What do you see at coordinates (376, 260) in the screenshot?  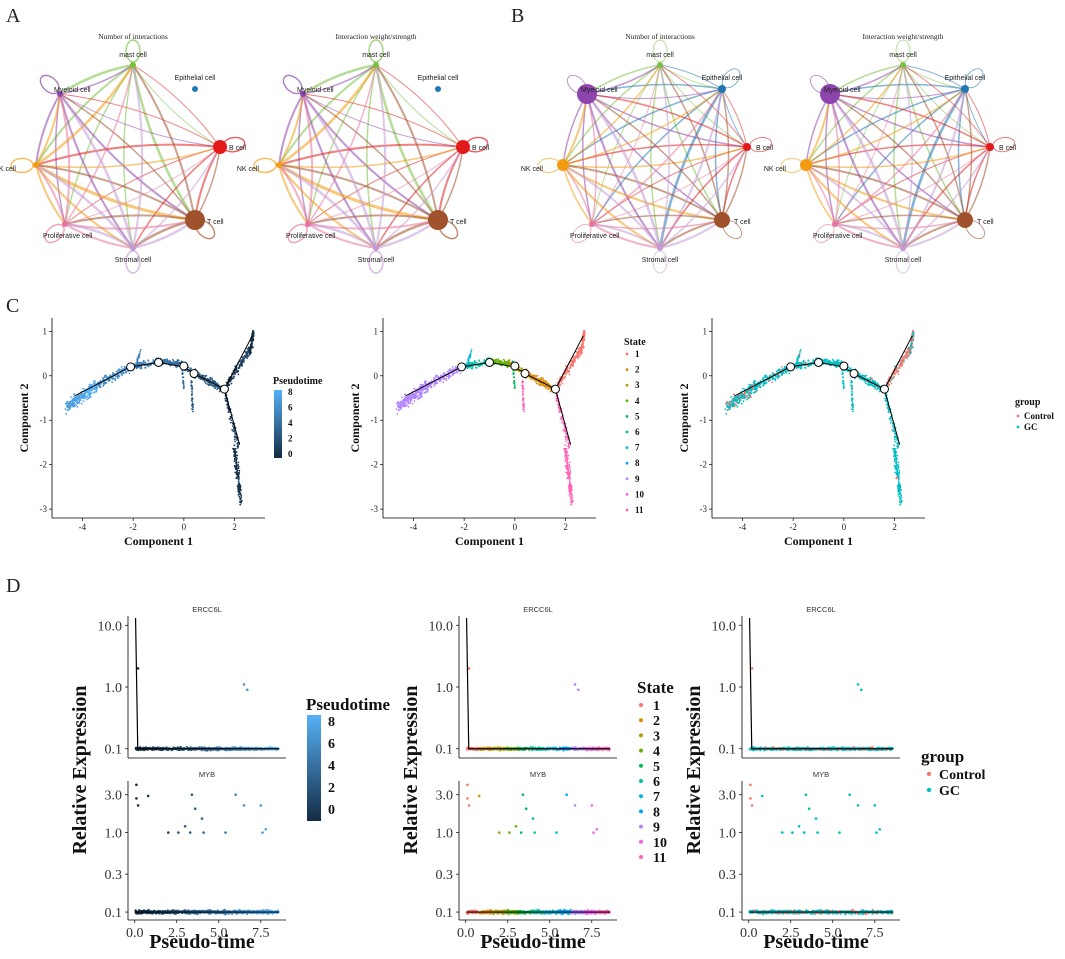 I see `node-label-stromal-cell: Stromal cell` at bounding box center [376, 260].